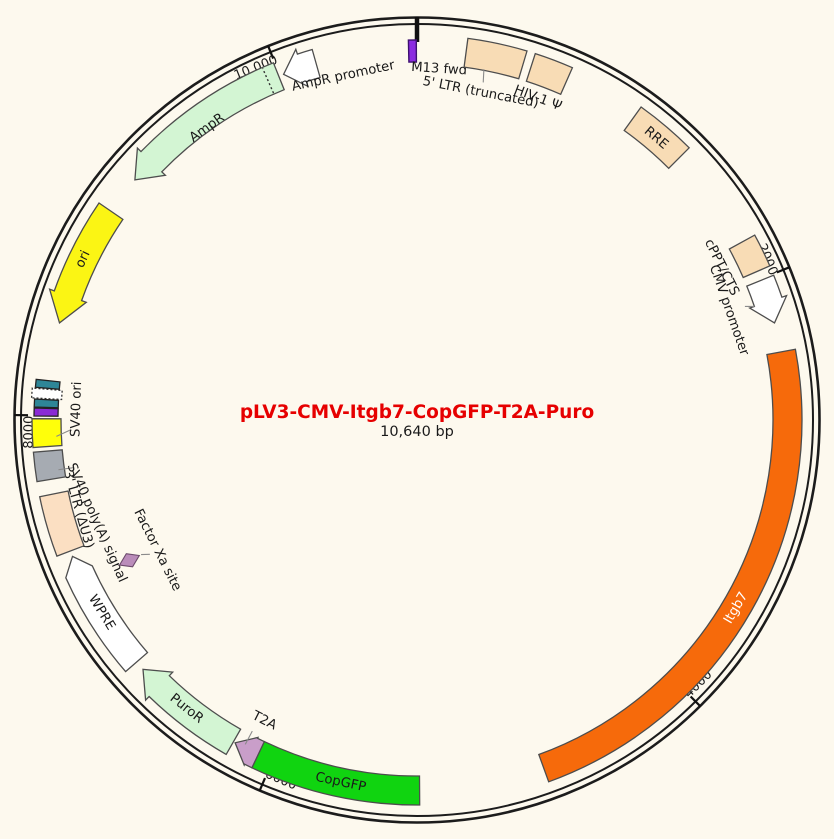  Describe the element at coordinates (301, 67) in the screenshot. I see `ampr-promoter-arrow-shape` at that location.